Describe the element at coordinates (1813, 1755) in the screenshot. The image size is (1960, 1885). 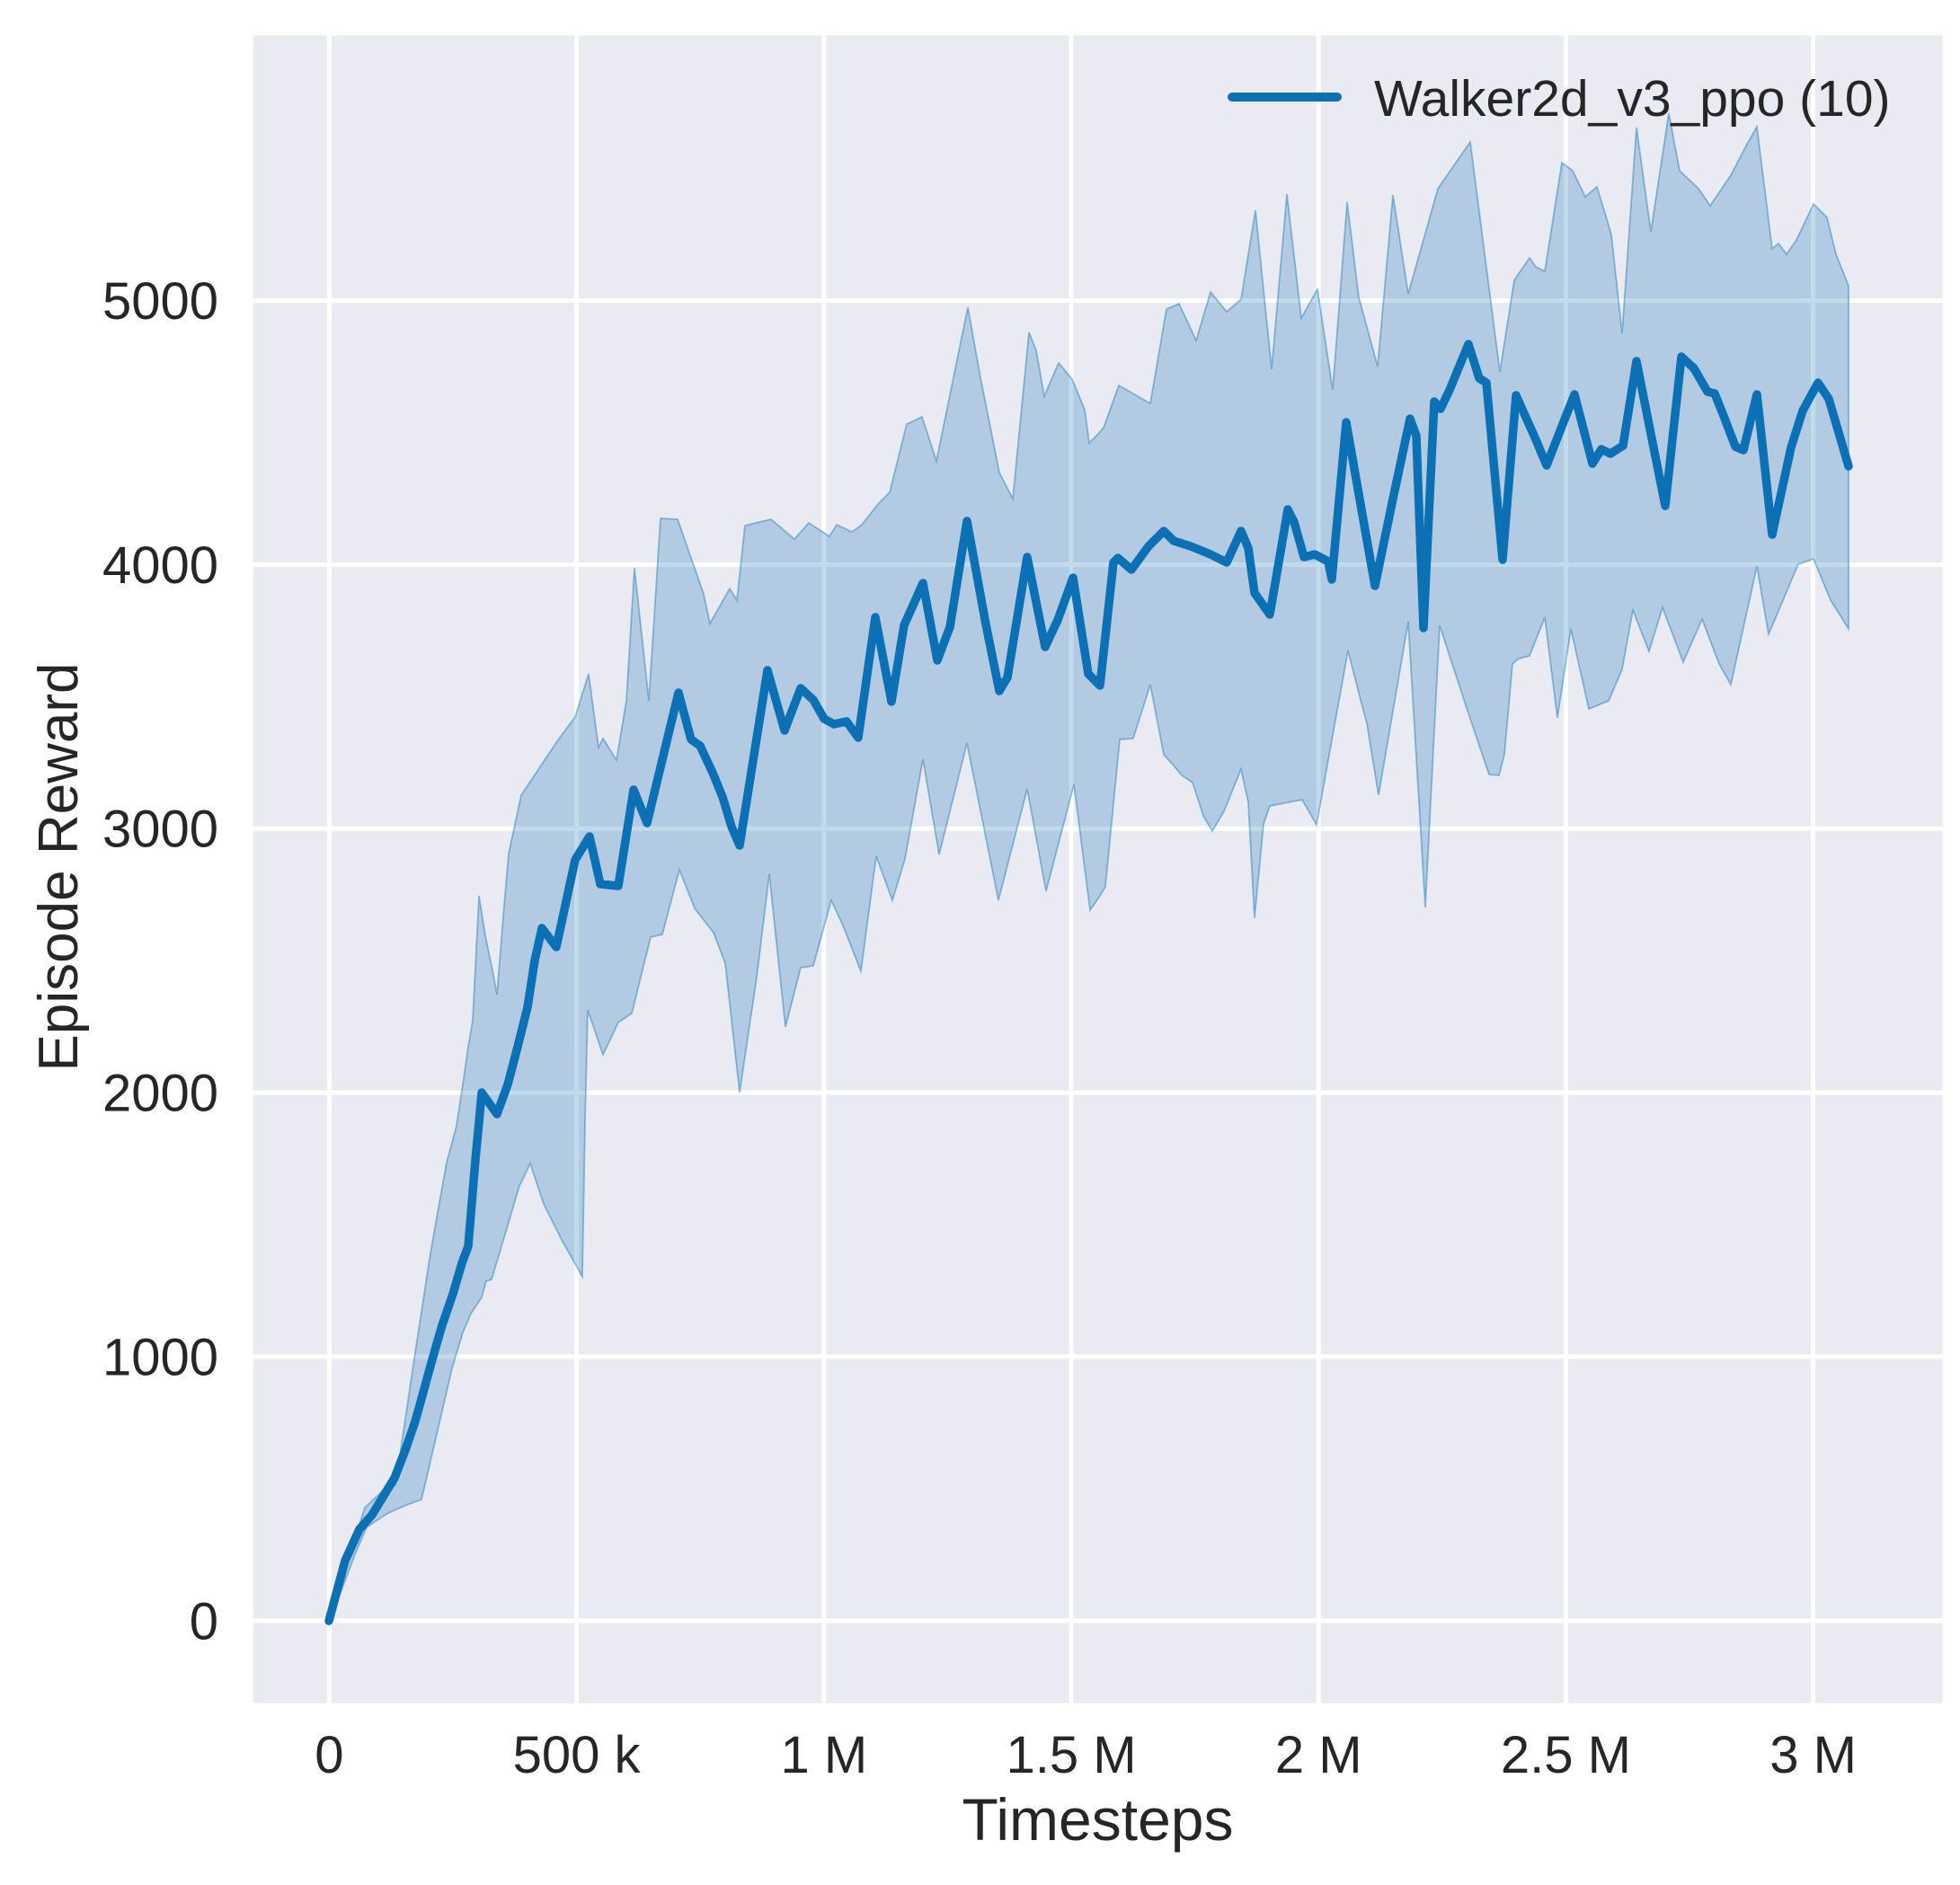
I see `svg-text: 3 M` at that location.